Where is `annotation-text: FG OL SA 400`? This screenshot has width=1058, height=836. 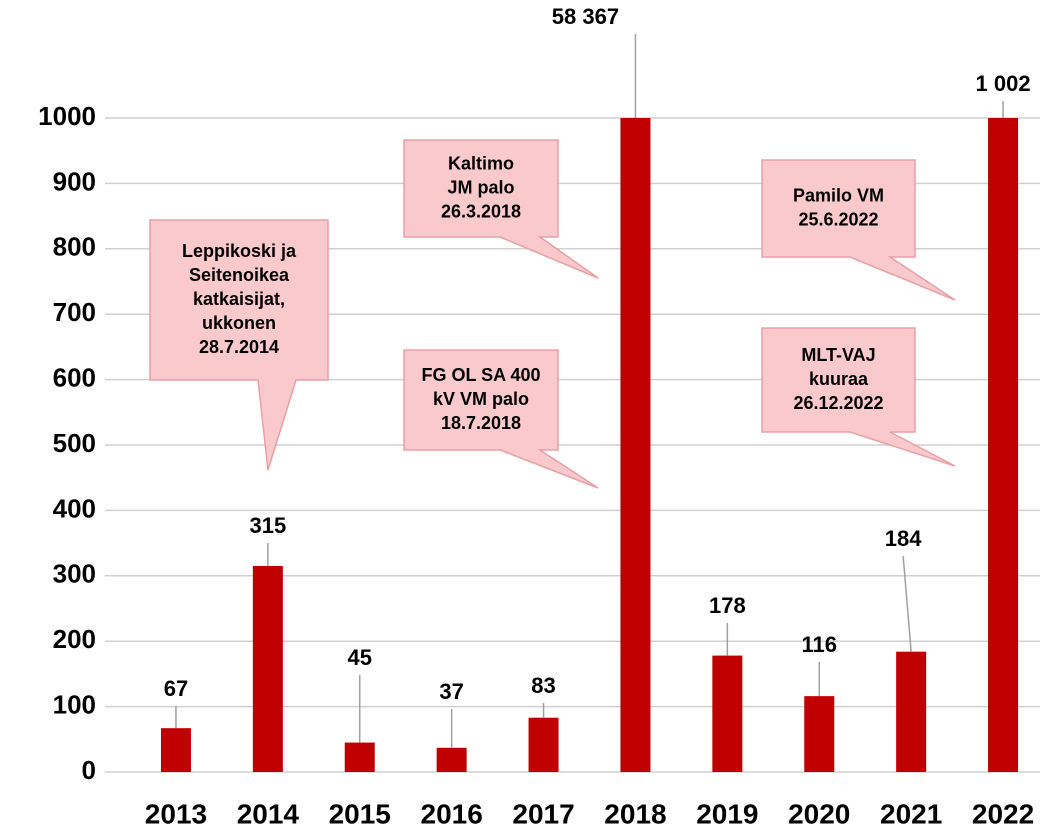
annotation-text: FG OL SA 400 is located at coordinates (480, 375).